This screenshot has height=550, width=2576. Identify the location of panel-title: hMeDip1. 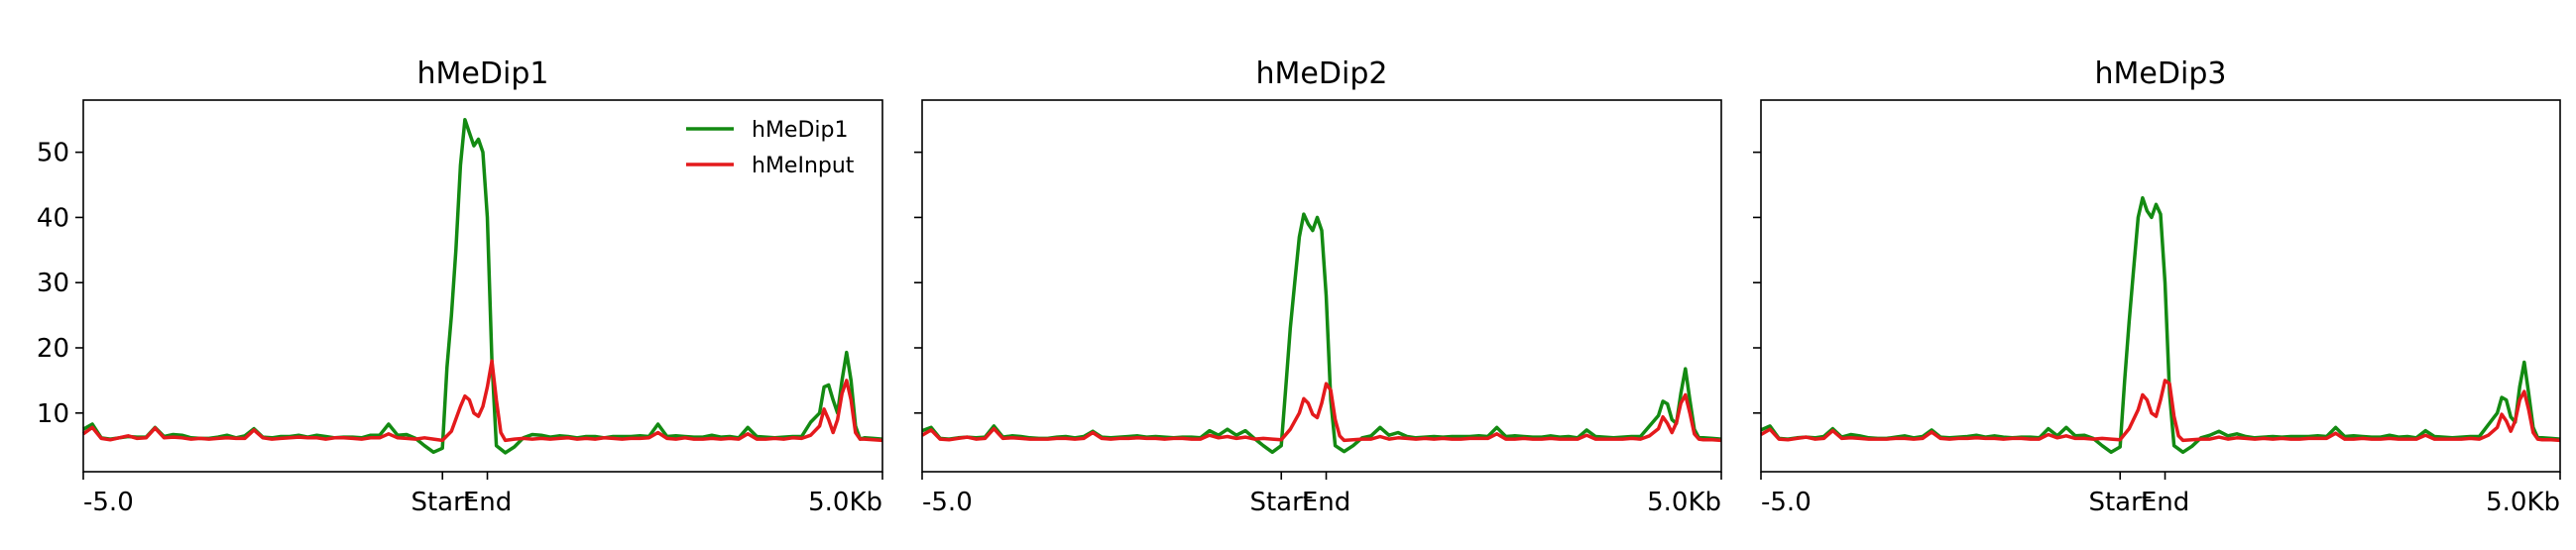
(483, 73).